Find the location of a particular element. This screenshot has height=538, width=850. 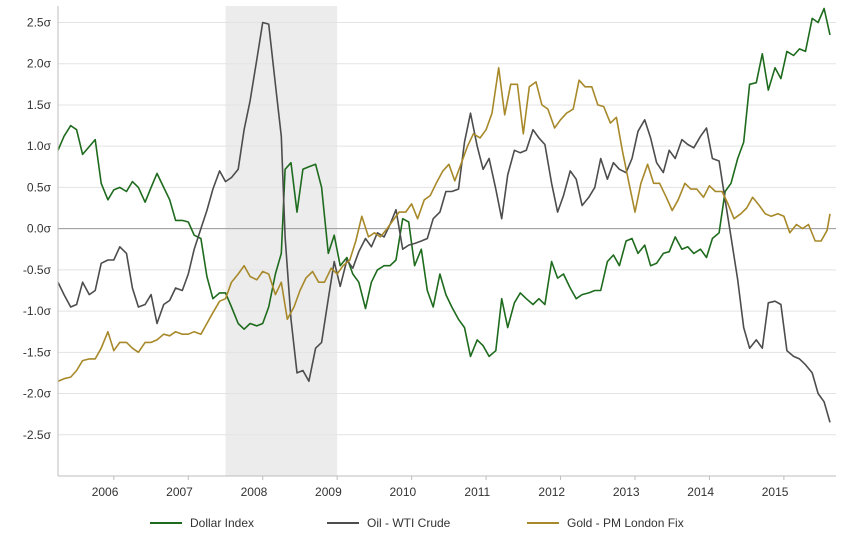

y-tick-label: 0.5σ is located at coordinates (39, 187).